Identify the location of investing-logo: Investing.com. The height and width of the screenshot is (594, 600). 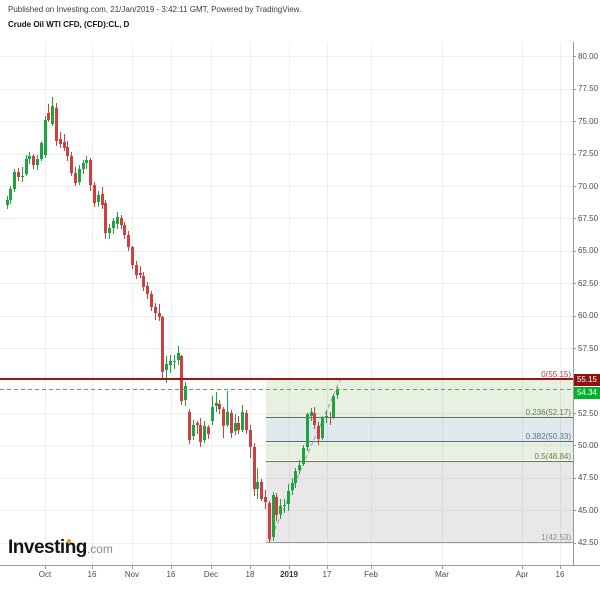
(60, 548).